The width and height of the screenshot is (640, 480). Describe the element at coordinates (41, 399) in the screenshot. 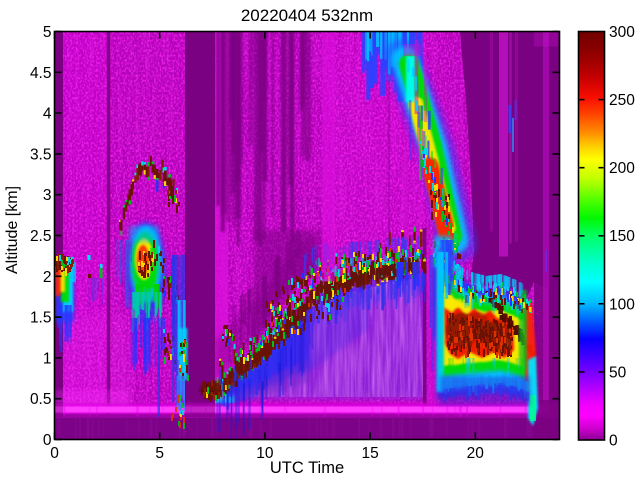

I see `svg-text: 0.5` at that location.